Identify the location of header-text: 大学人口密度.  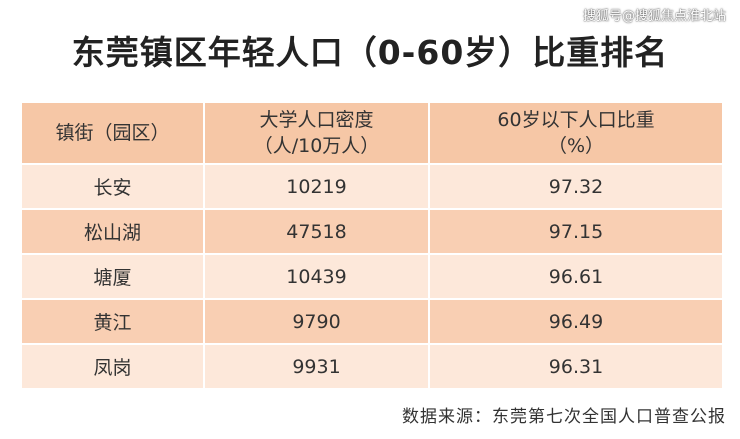
(316, 120).